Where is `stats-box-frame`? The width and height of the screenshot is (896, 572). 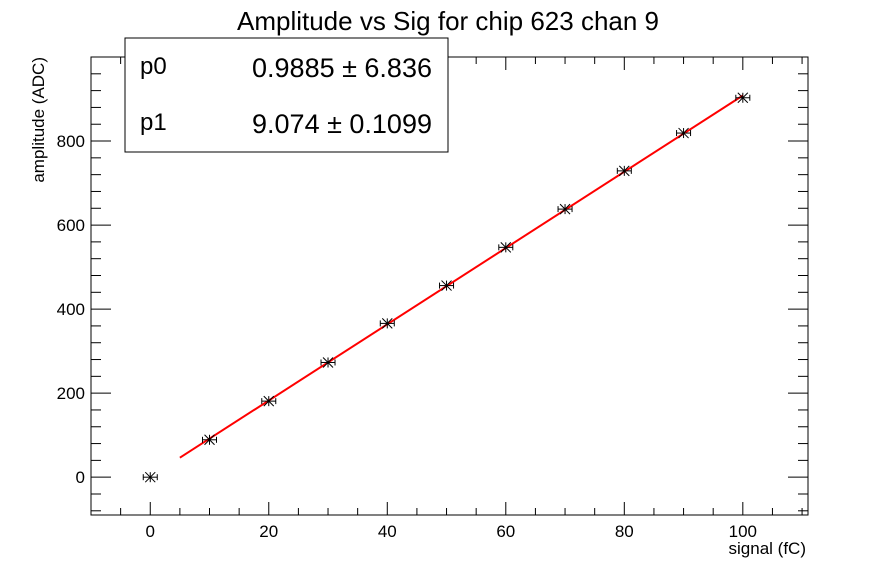
stats-box-frame is located at coordinates (286, 95).